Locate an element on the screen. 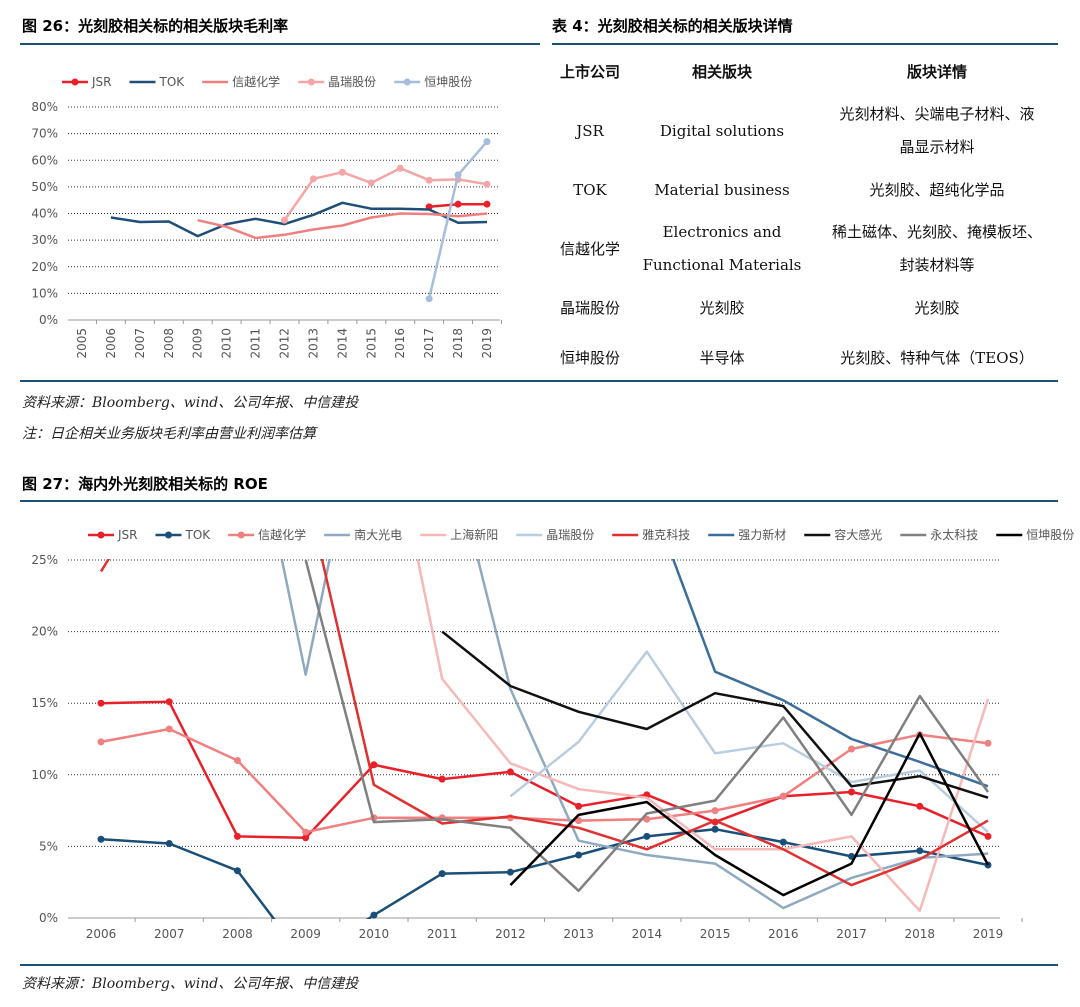  x-tick-label: 2018 is located at coordinates (919, 934).